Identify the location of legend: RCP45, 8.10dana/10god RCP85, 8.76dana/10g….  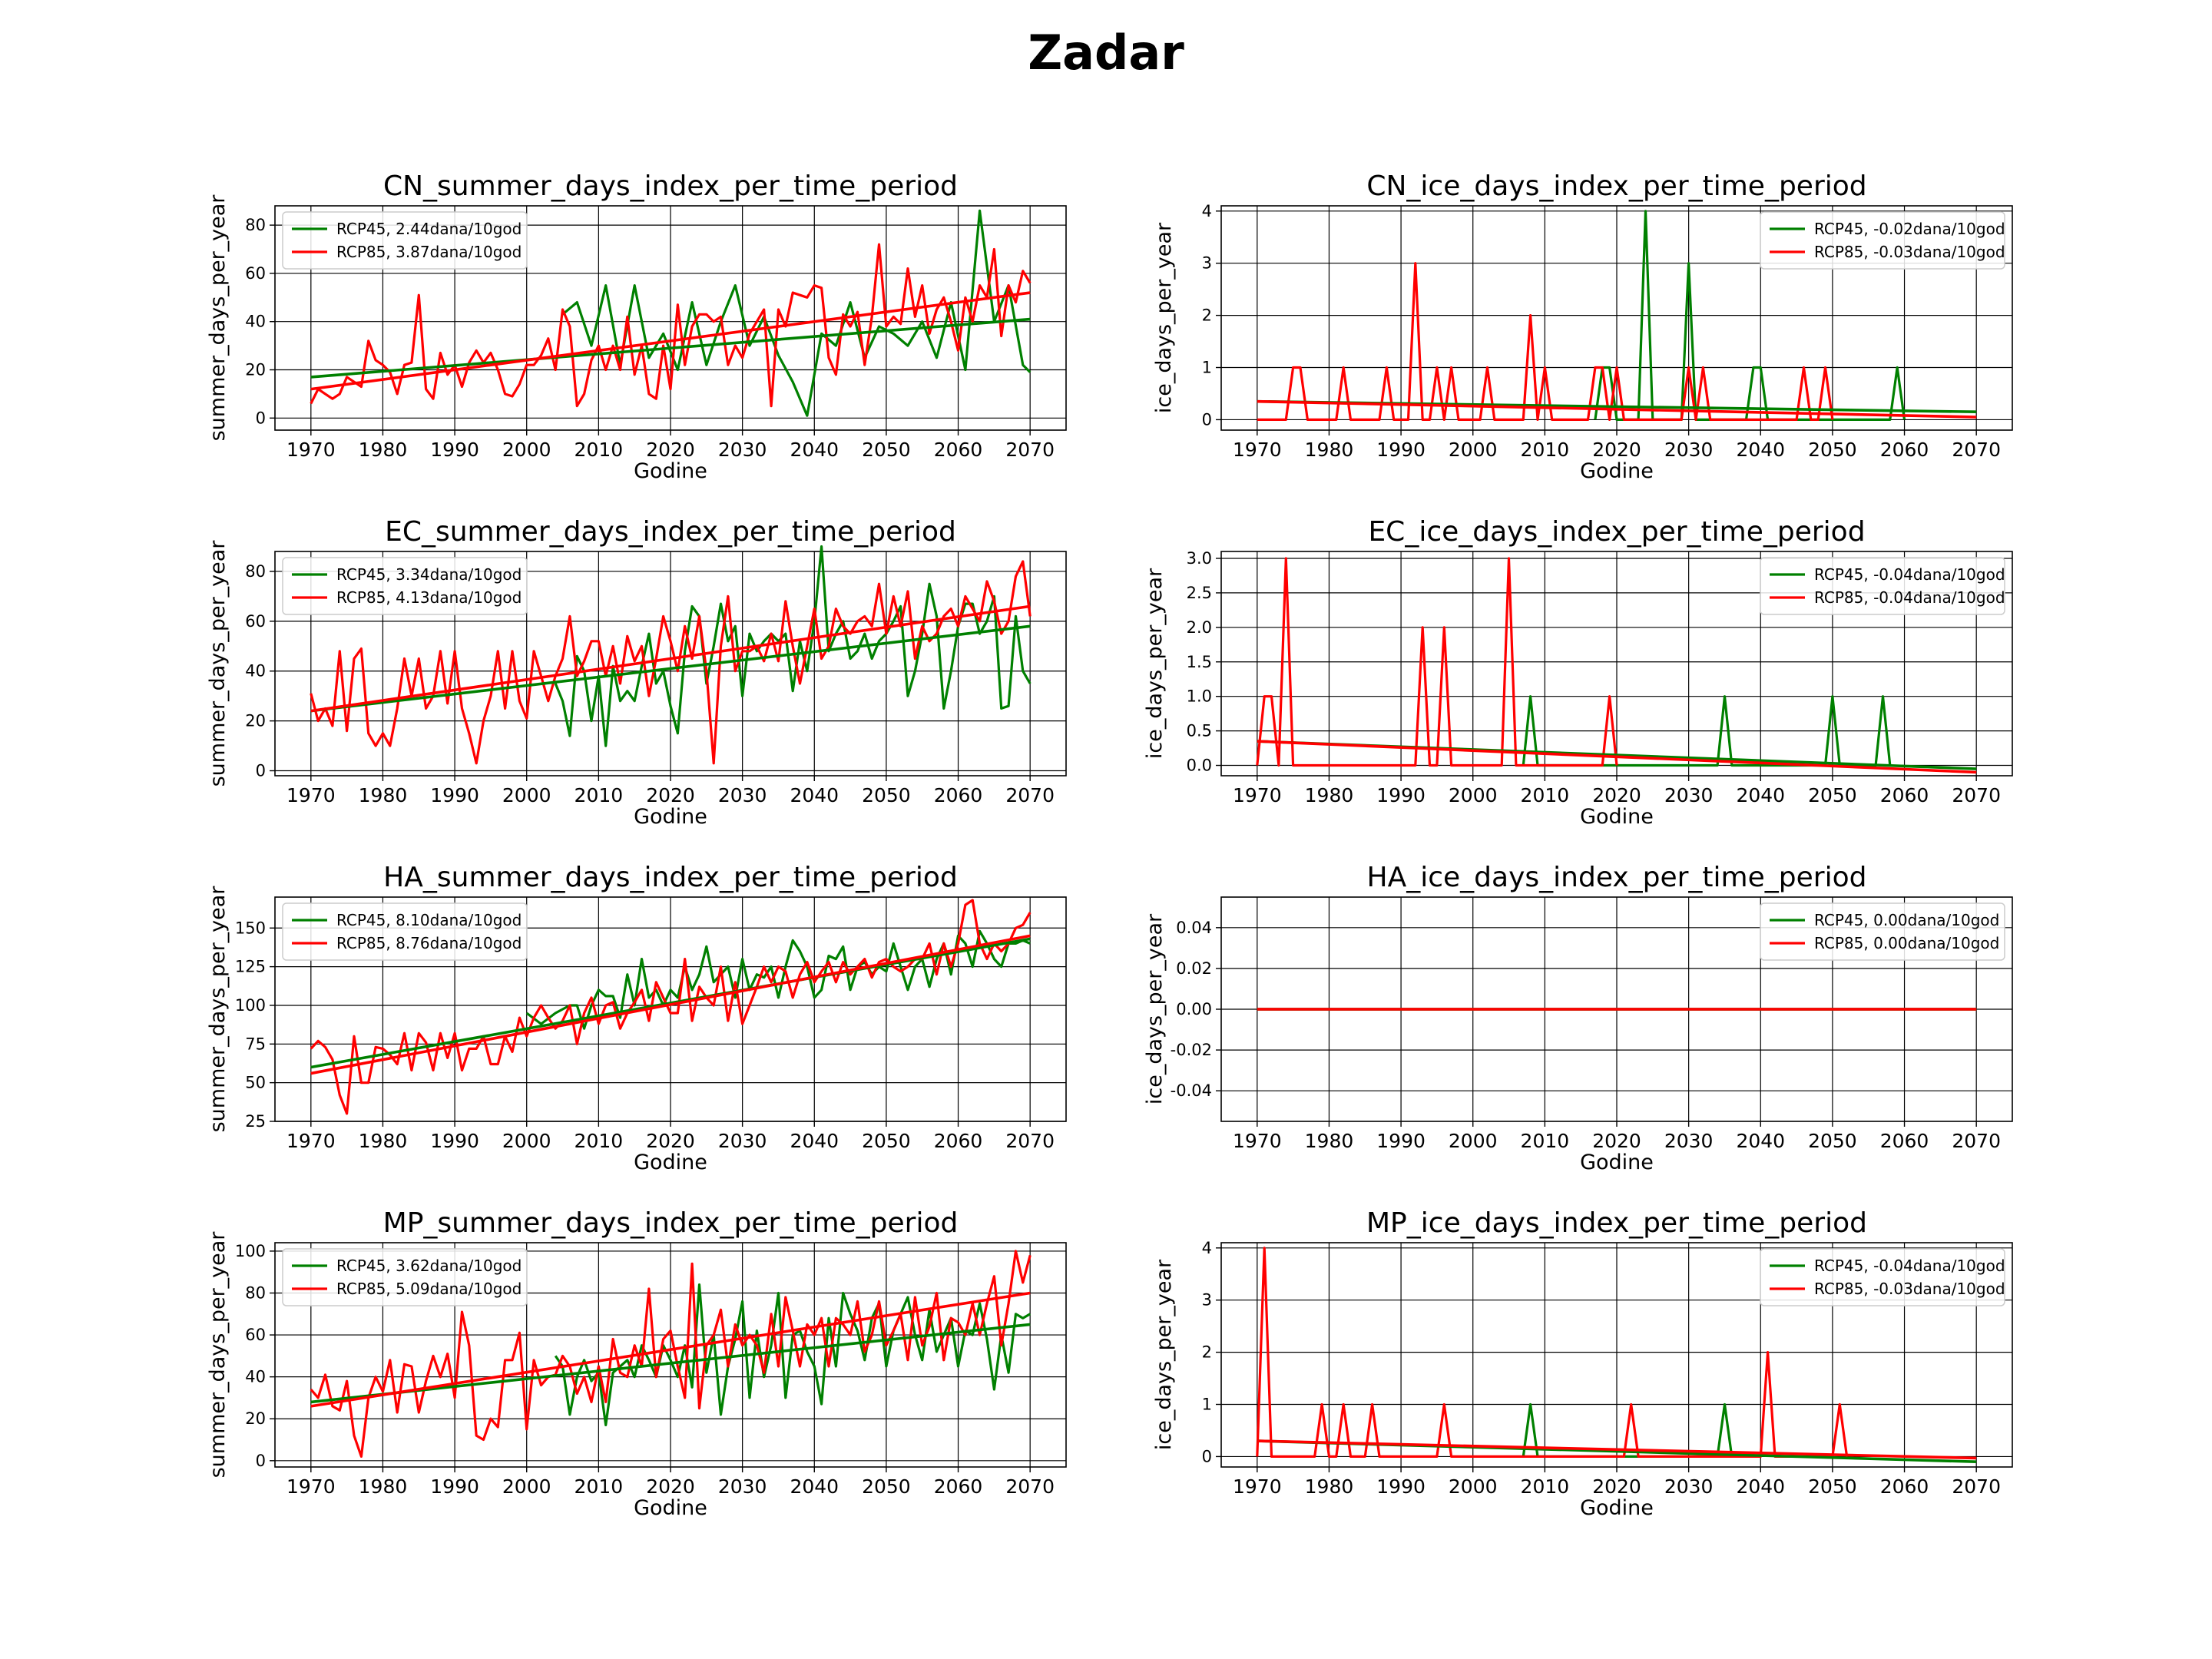
(405, 932).